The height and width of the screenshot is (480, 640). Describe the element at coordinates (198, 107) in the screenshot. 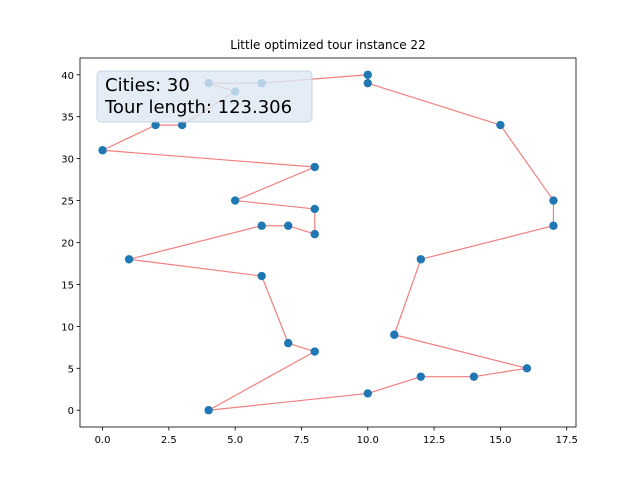

I see `tour-length-label: Tour length: 123.306` at that location.